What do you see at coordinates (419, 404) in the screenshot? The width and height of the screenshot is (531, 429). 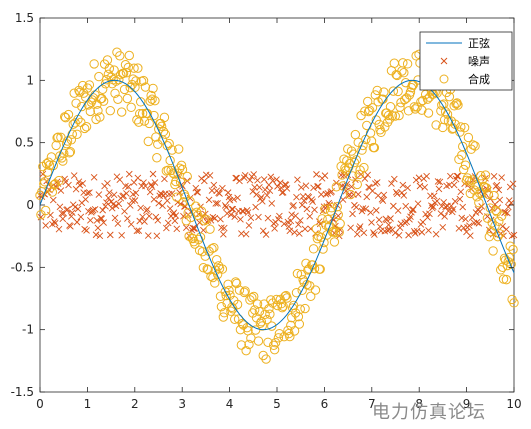 I see `x-tick-label: 8` at bounding box center [419, 404].